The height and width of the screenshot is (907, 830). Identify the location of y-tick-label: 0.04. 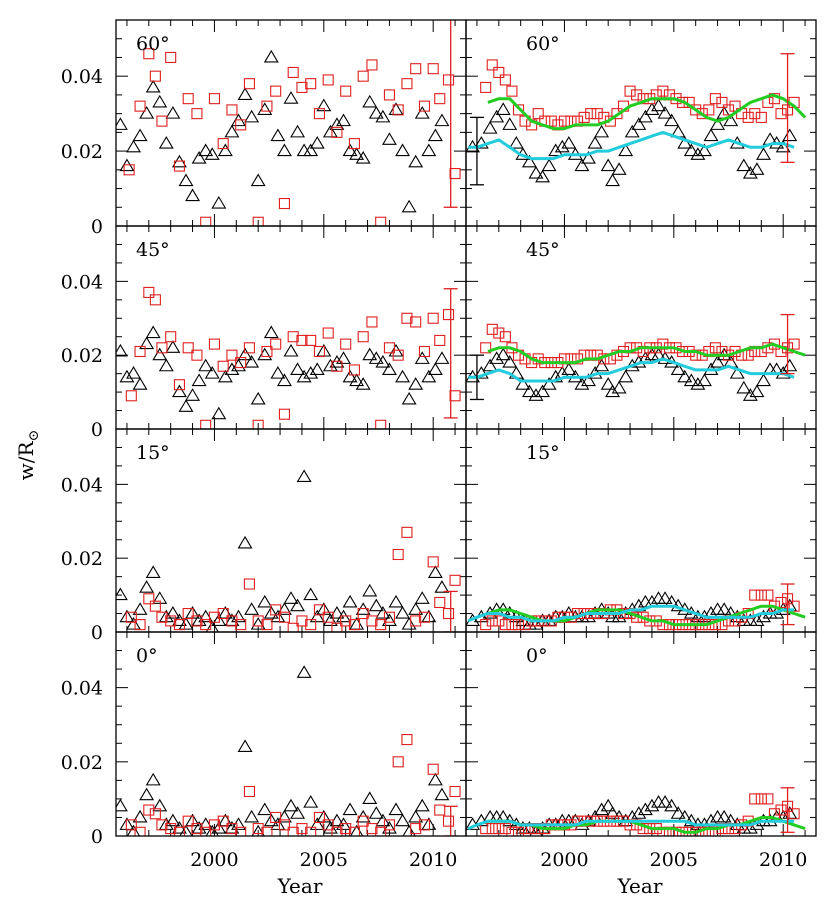
(82, 689).